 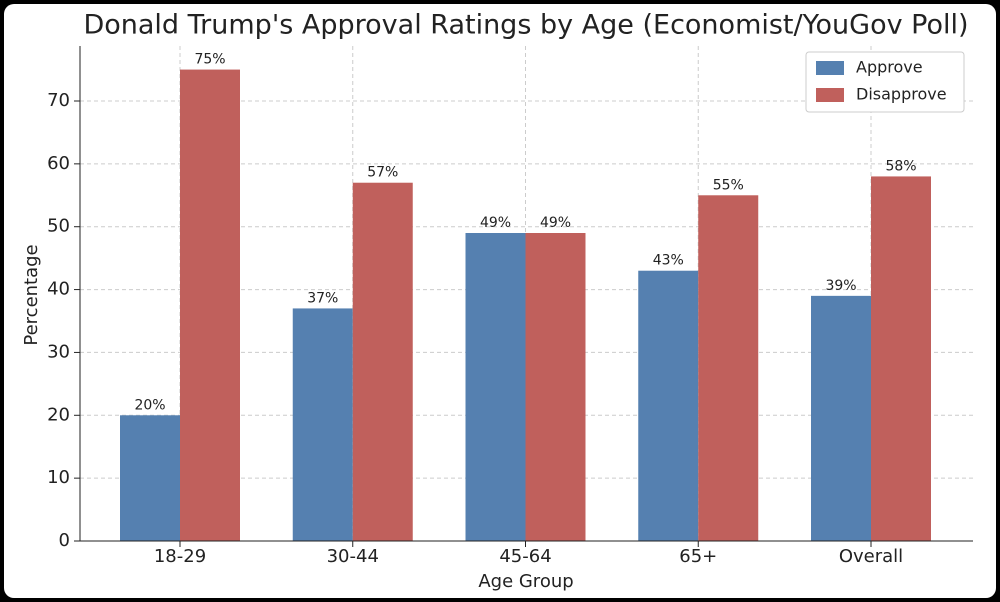 I want to click on y-tick-label: 70, so click(x=58, y=100).